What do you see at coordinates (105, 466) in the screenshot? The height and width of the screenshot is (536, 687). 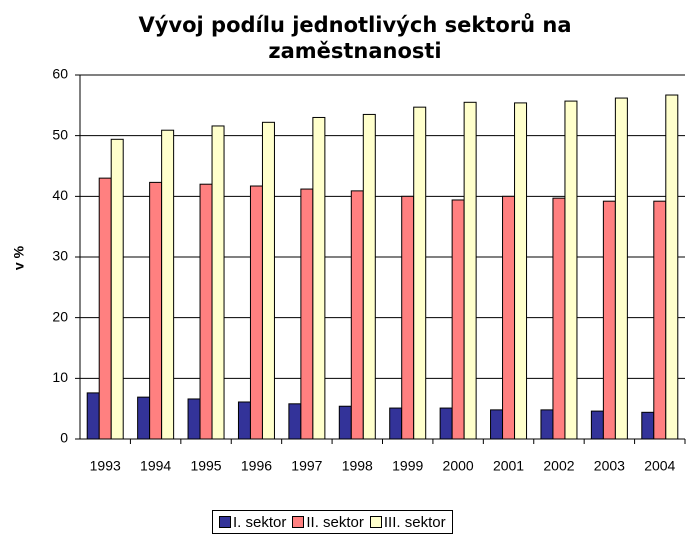 I see `x-tick-label: 1993` at bounding box center [105, 466].